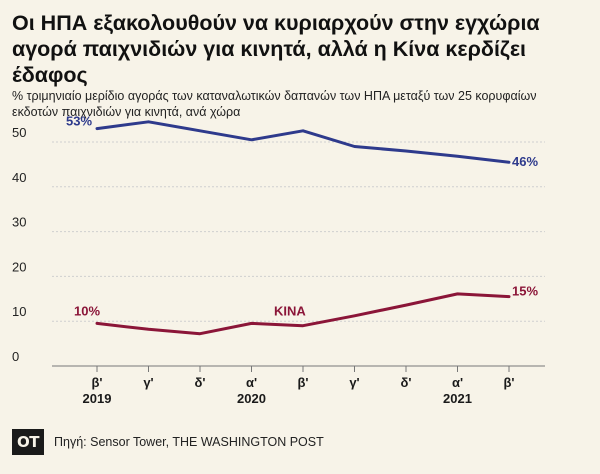 The width and height of the screenshot is (600, 474). Describe the element at coordinates (28, 442) in the screenshot. I see `brand-logo: OT` at that location.